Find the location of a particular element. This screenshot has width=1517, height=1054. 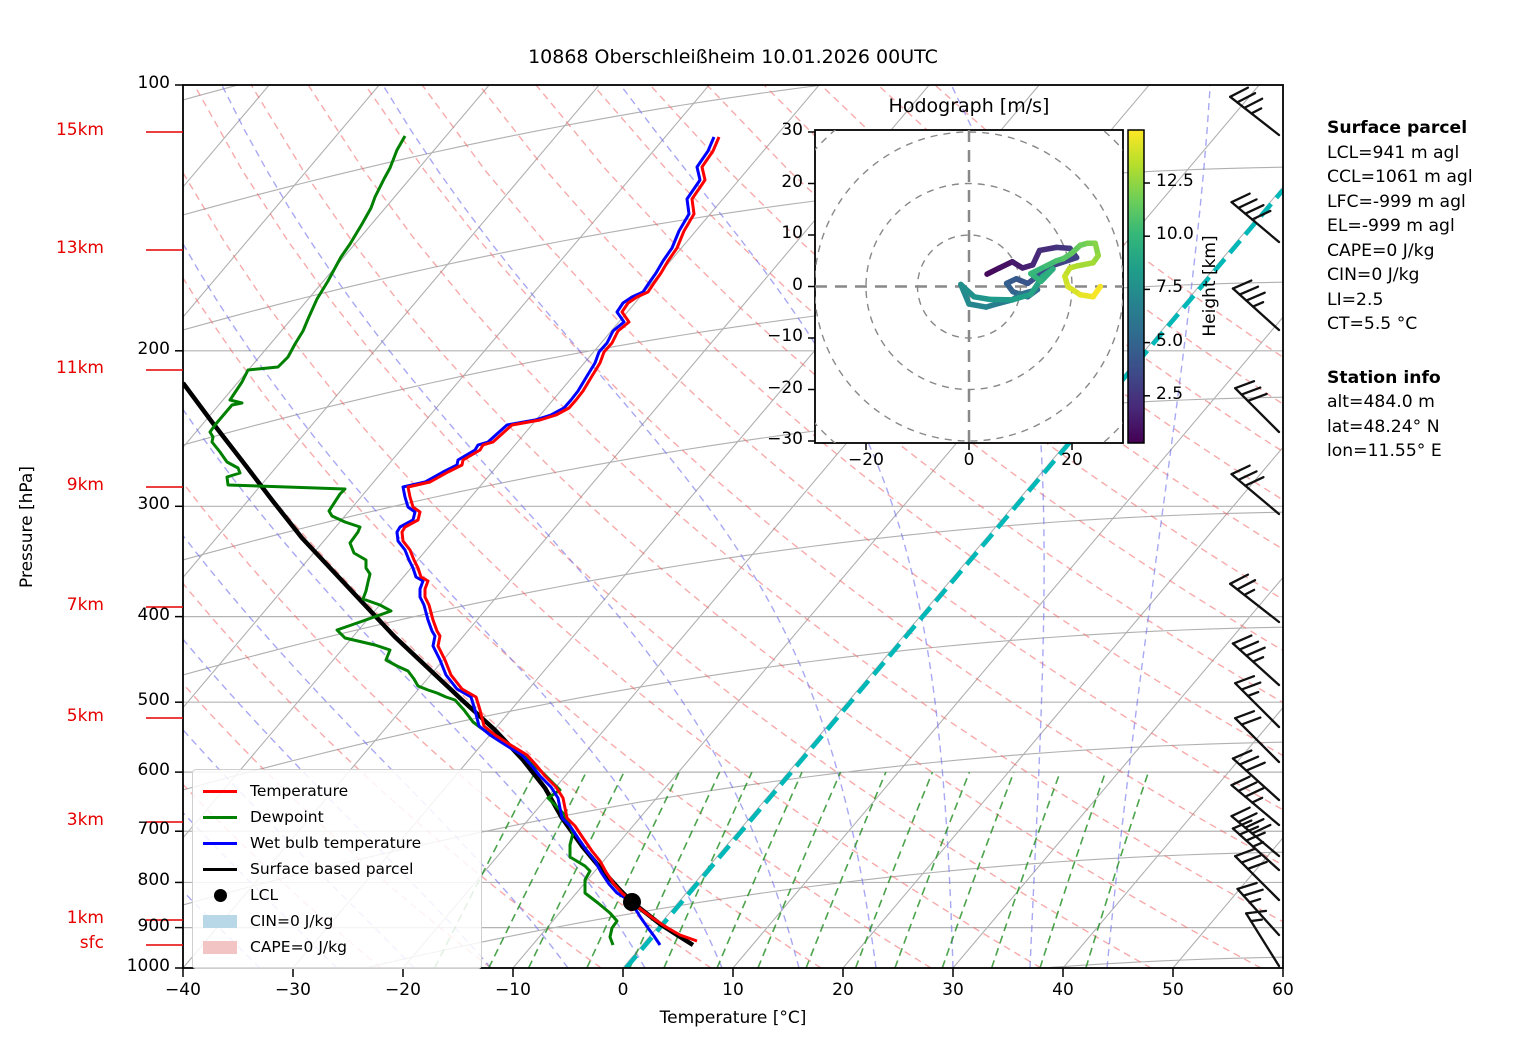

legend-item: Temperature is located at coordinates (336, 791).